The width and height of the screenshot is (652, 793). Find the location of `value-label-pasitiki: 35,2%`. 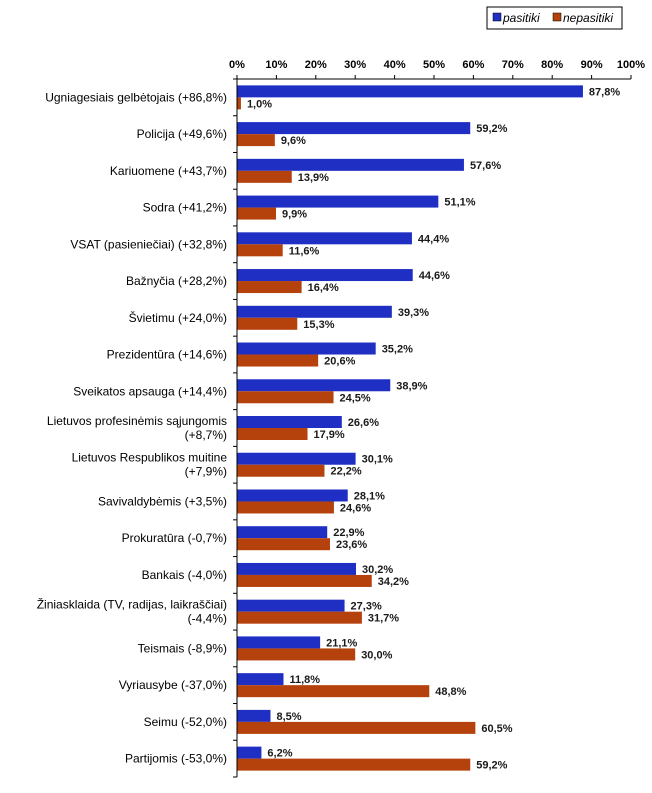

value-label-pasitiki: 35,2% is located at coordinates (397, 350).